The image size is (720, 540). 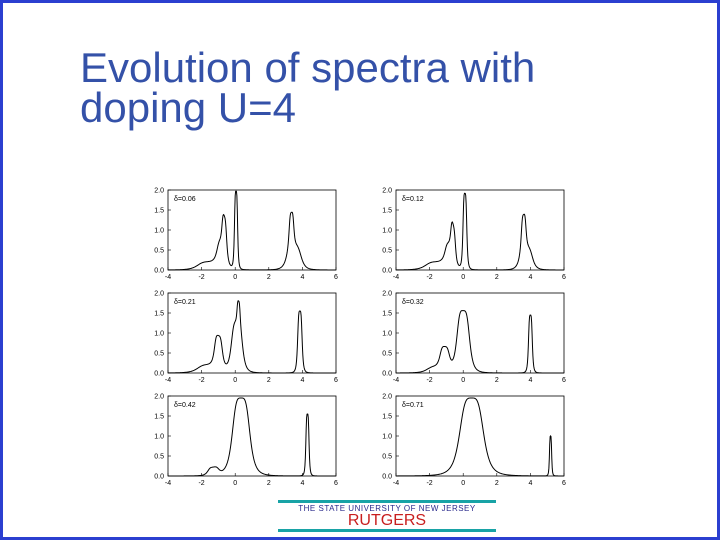 I want to click on doping-label: δ=0.12, so click(x=413, y=199).